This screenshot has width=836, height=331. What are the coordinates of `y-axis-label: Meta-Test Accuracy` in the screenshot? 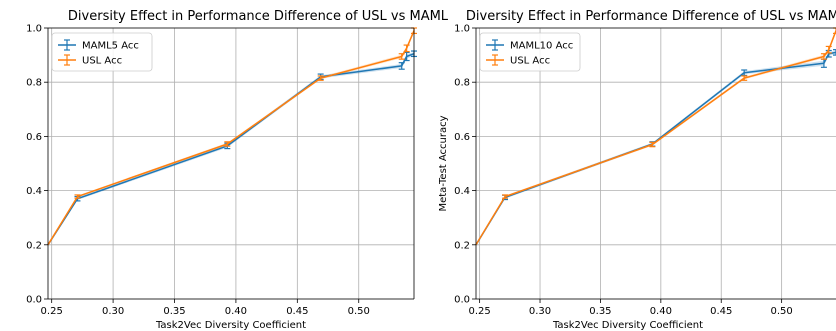 It's located at (443, 163).